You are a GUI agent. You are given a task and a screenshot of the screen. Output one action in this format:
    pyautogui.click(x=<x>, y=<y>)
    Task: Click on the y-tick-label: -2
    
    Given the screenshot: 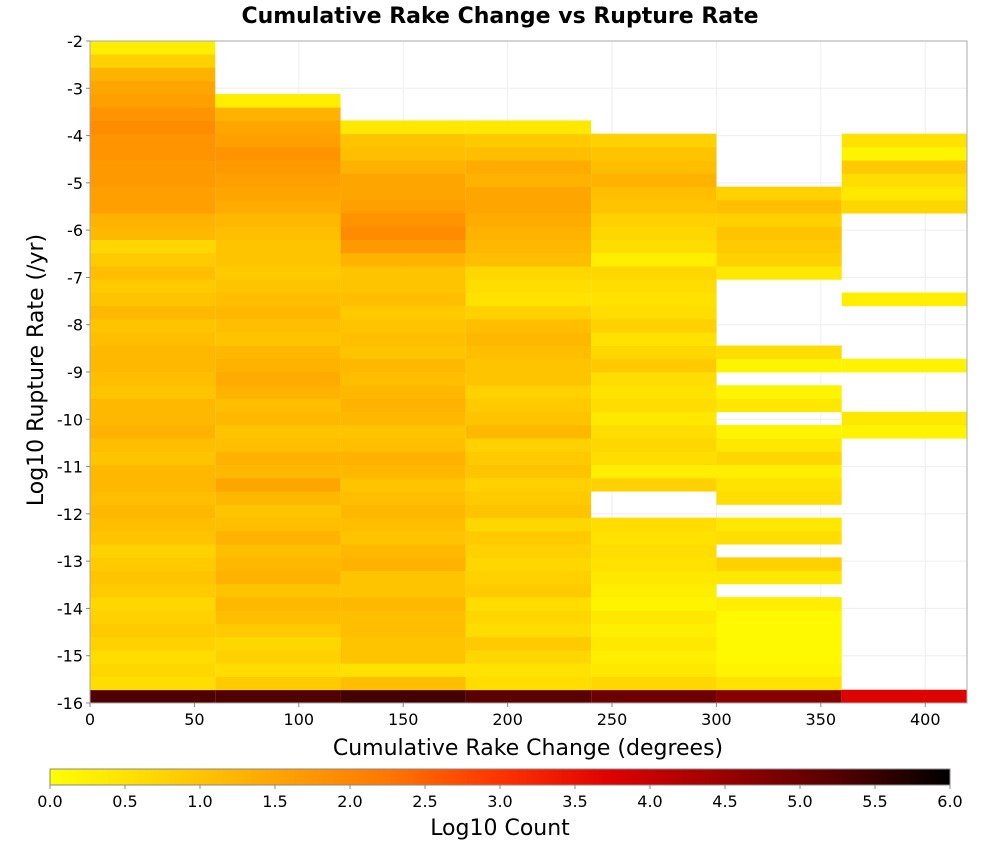 What is the action you would take?
    pyautogui.click(x=75, y=41)
    